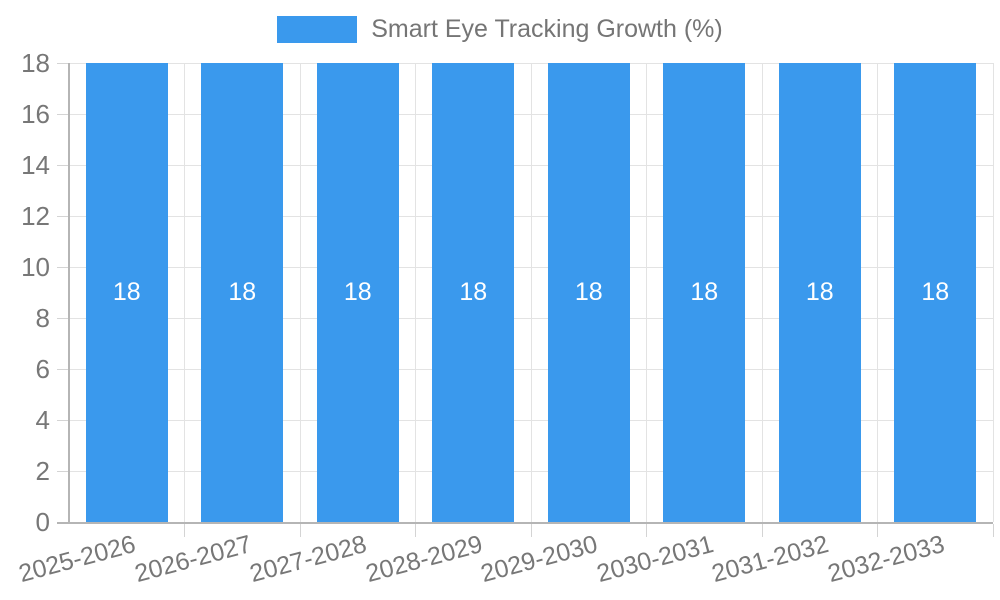 This screenshot has width=1000, height=600. What do you see at coordinates (42, 318) in the screenshot?
I see `y-axis-label: 8` at bounding box center [42, 318].